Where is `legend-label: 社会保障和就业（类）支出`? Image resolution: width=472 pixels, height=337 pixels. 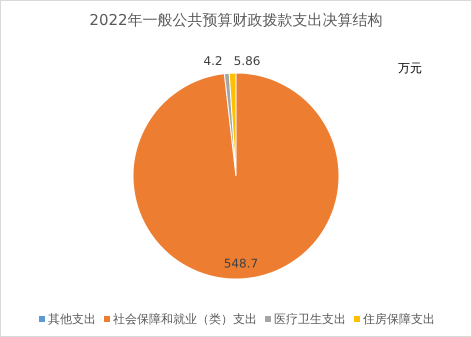 legend-label: 社会保障和就业（类）支出 is located at coordinates (185, 319).